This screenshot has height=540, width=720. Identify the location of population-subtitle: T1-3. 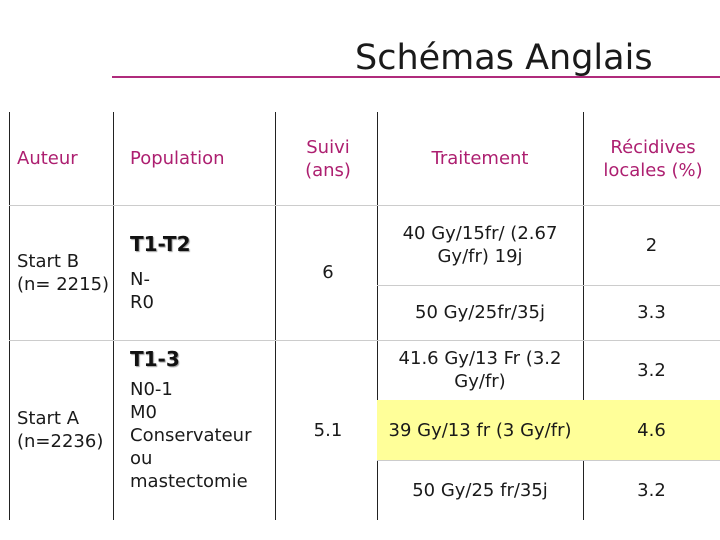
(155, 359).